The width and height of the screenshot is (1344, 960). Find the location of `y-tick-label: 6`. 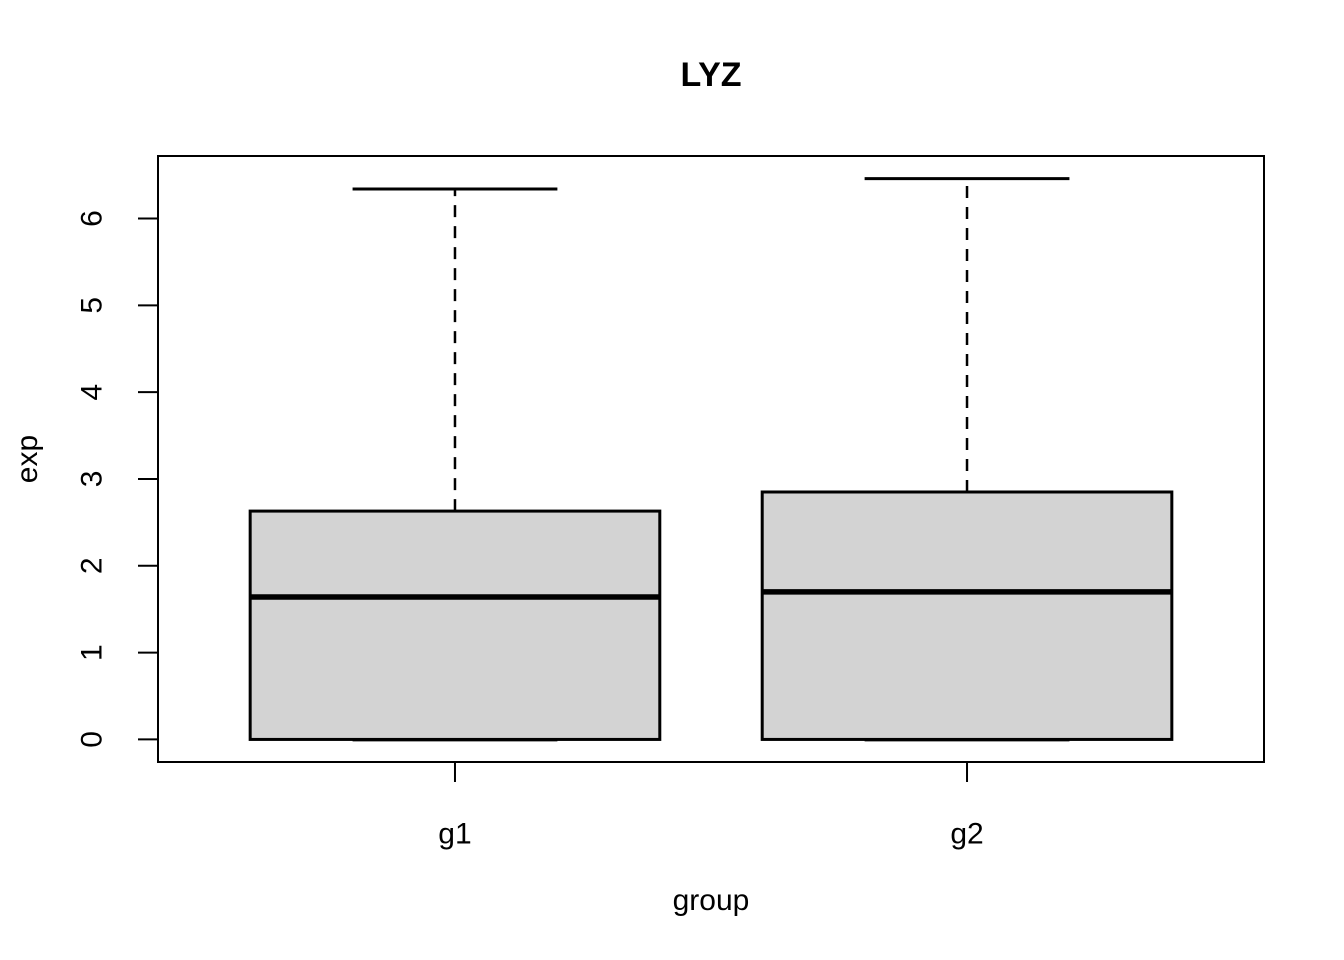

y-tick-label: 6 is located at coordinates (92, 218).